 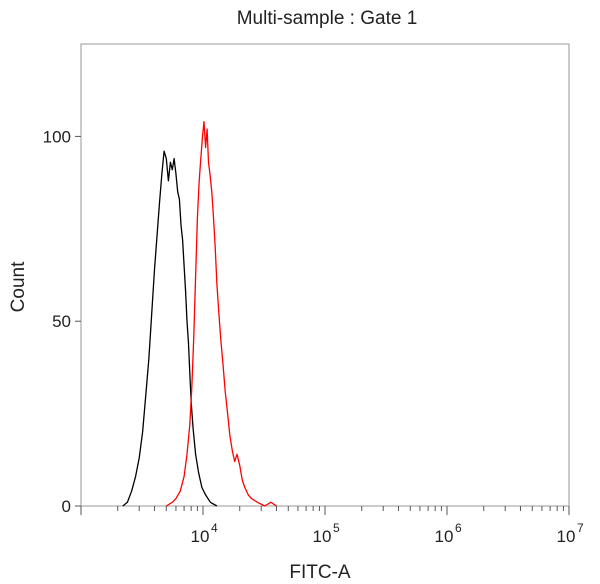 What do you see at coordinates (170, 328) in the screenshot?
I see `series-black-histogram` at bounding box center [170, 328].